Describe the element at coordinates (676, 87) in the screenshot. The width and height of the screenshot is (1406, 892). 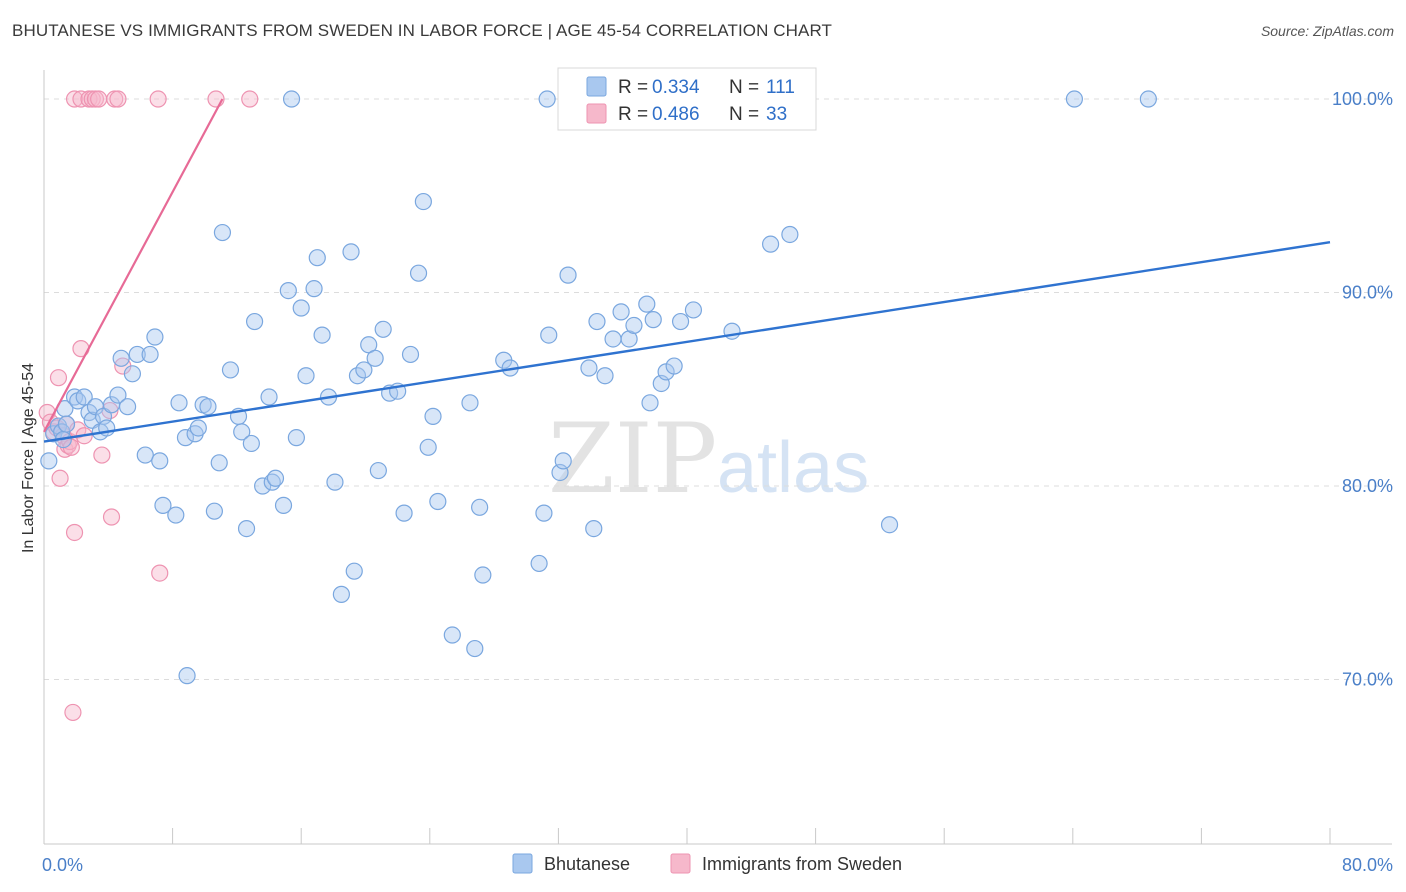
I see `legend-r-value-bhutanese: 0.334` at that location.